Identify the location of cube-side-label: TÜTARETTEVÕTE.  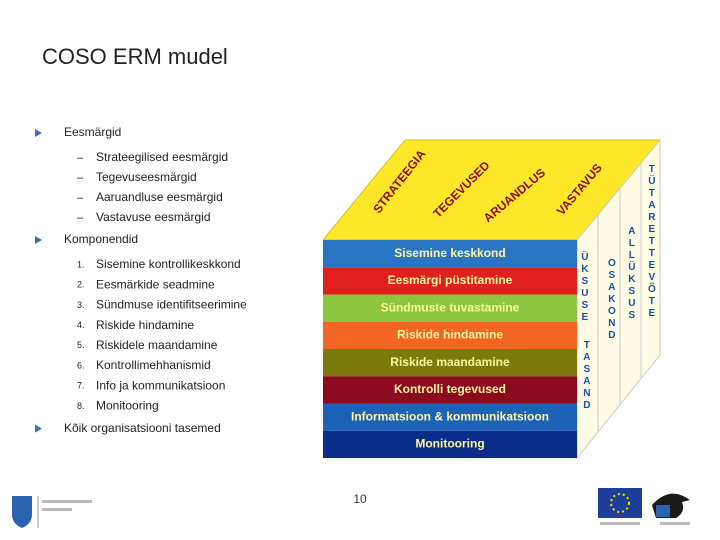
(651, 242).